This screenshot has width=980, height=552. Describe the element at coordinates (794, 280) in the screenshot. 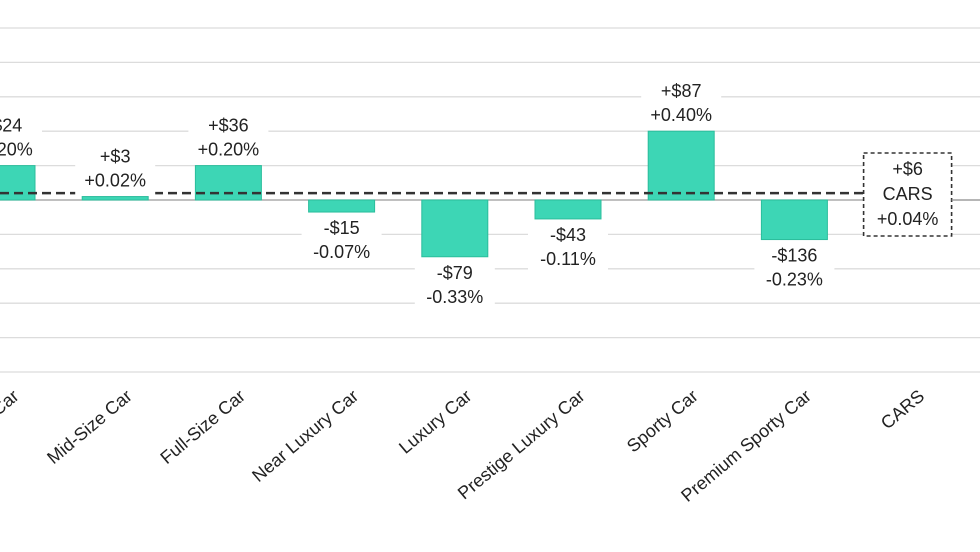

I see `pct-label: -0.23%` at that location.